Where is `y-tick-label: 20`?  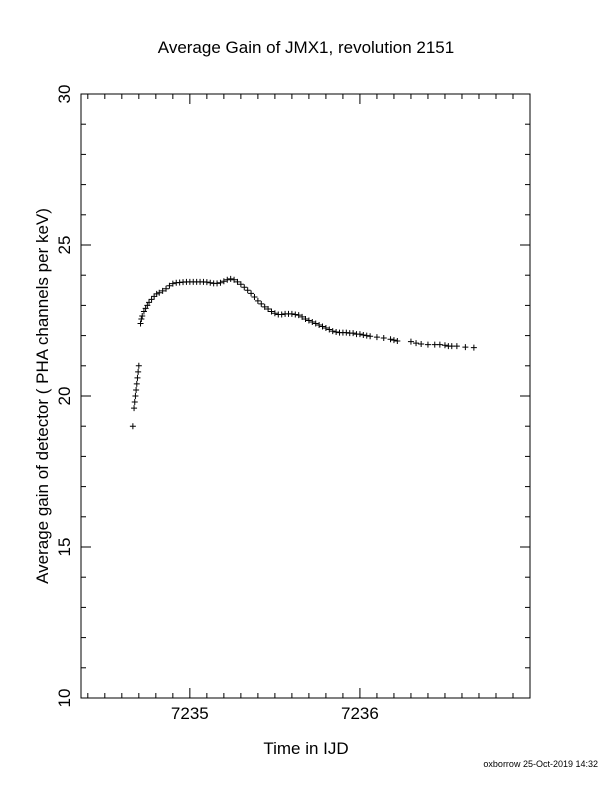 y-tick-label: 20 is located at coordinates (64, 396).